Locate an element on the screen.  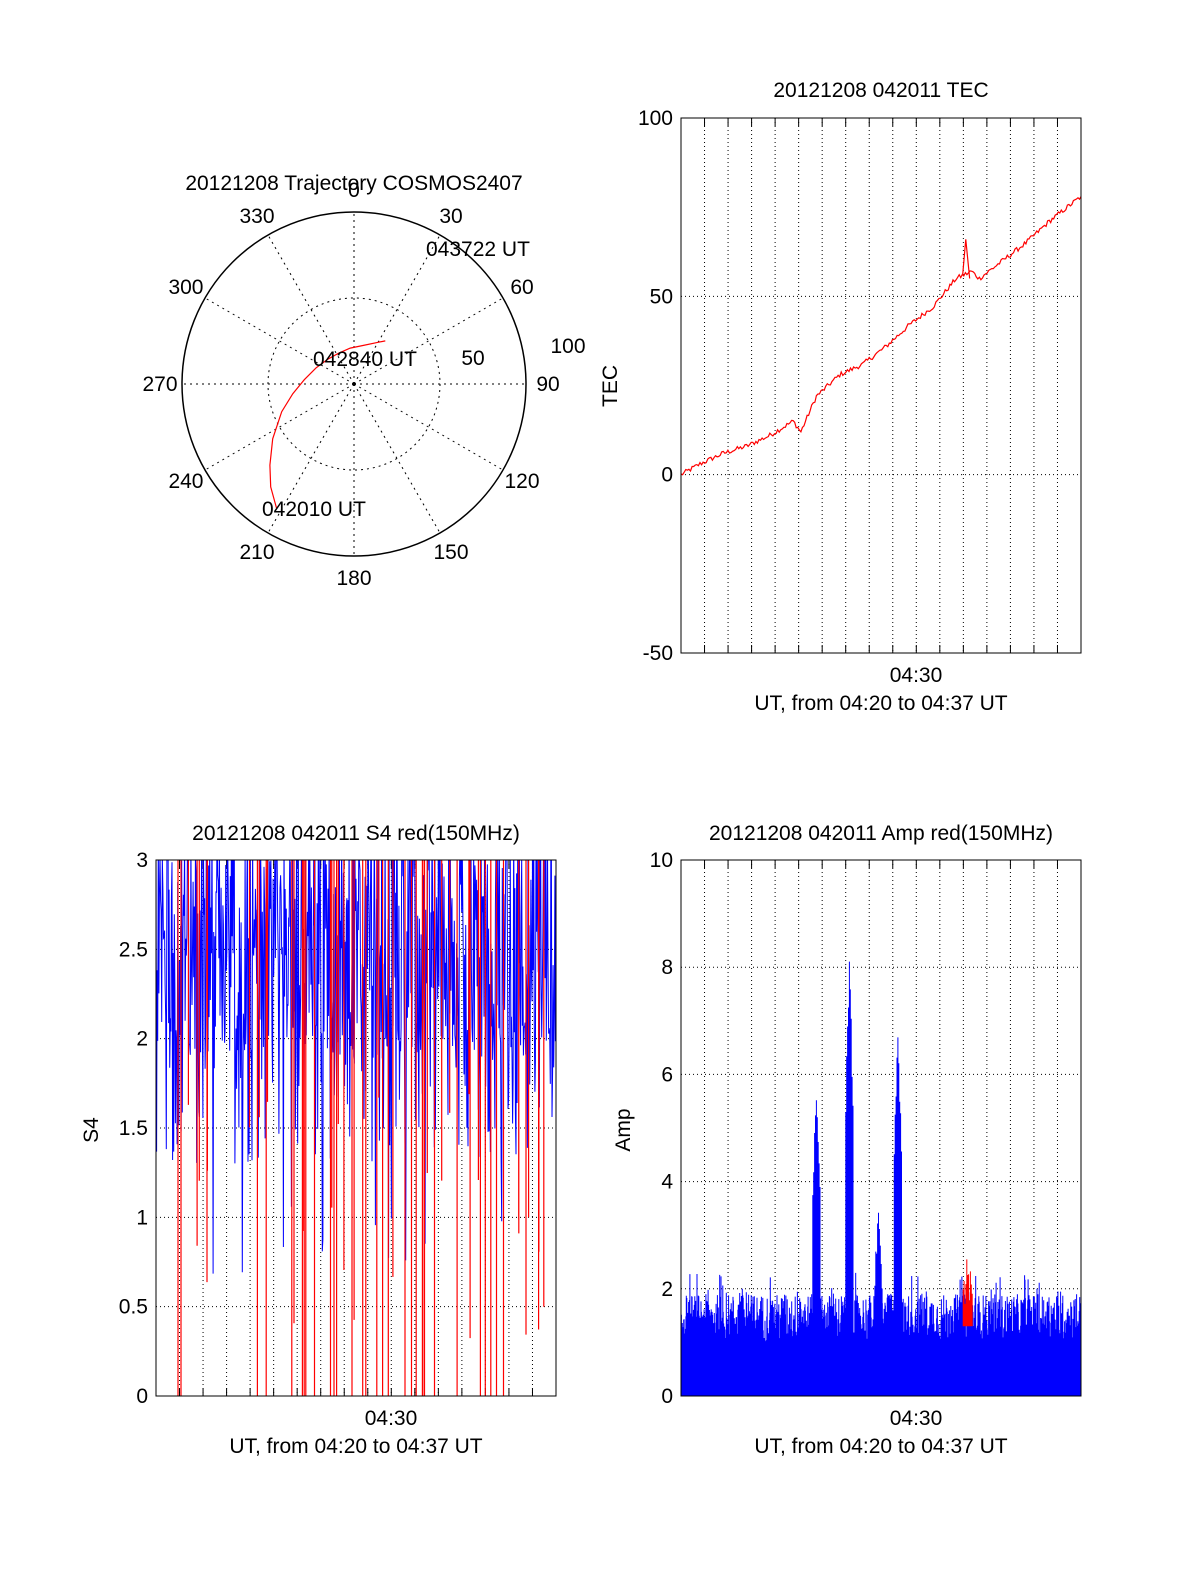
amp-ytick-label: 10 is located at coordinates (661, 860).